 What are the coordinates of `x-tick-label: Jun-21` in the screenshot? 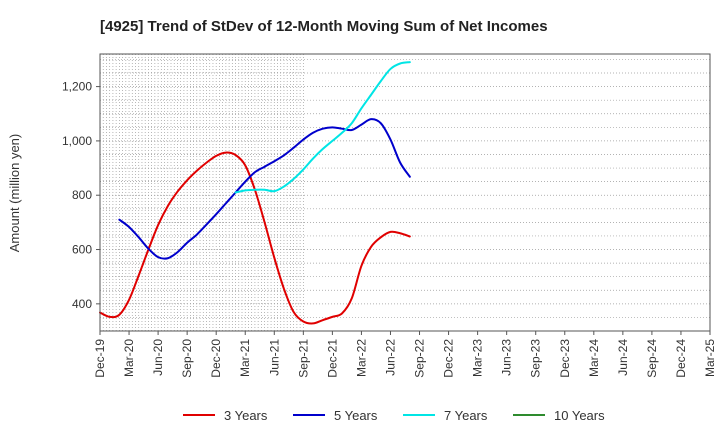 It's located at (274, 357).